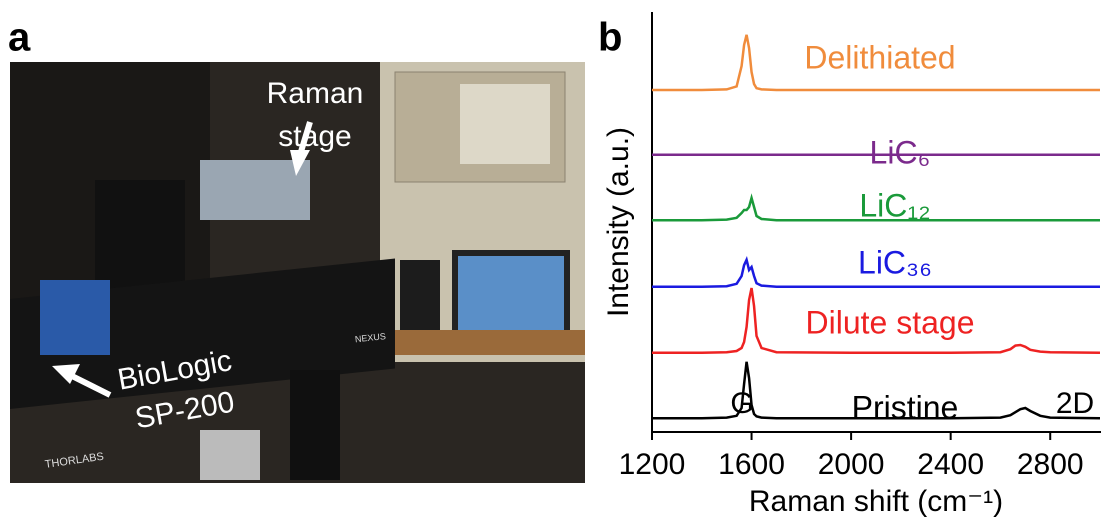 The image size is (1102, 523). Describe the element at coordinates (879, 57) in the screenshot. I see `series-label: Delithiated` at that location.